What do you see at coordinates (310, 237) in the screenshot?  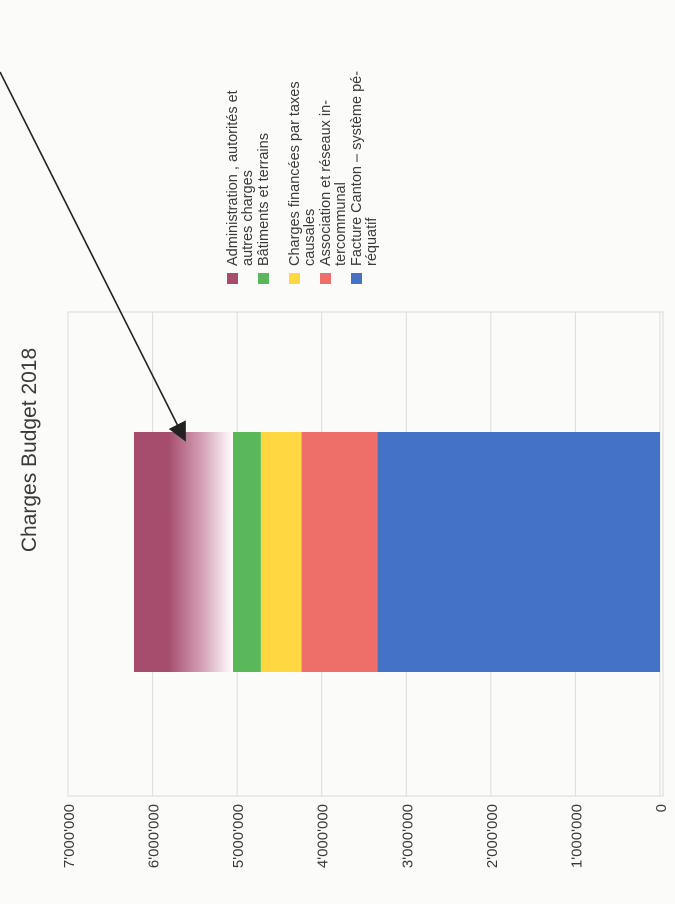 I see `legend-label: causales` at bounding box center [310, 237].